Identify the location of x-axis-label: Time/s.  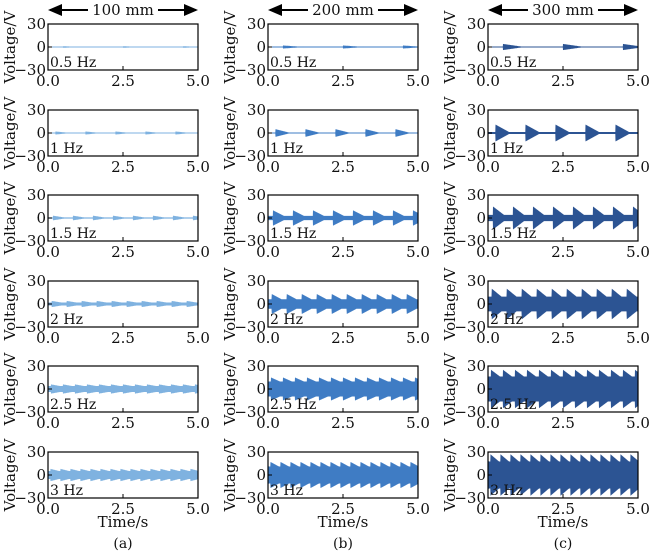
(563, 522).